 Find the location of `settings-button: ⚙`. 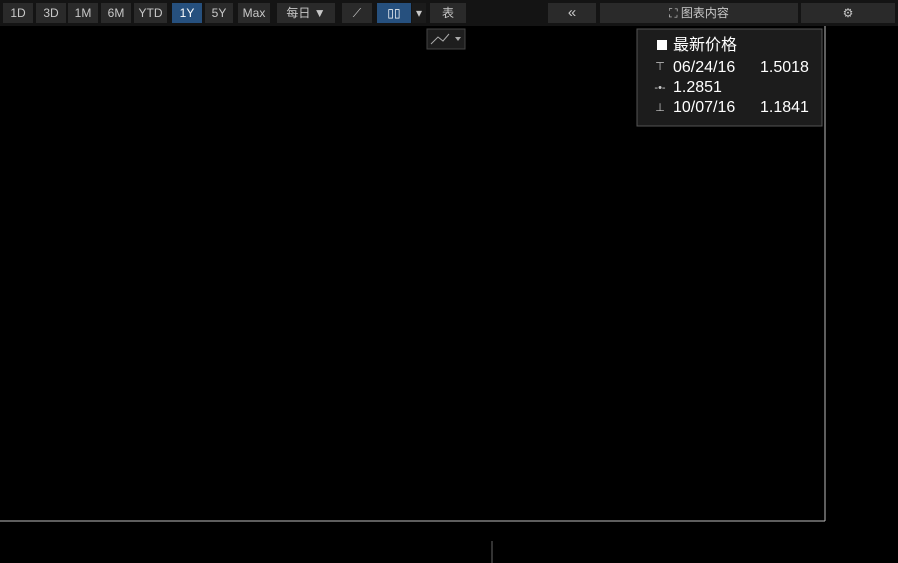

settings-button: ⚙ is located at coordinates (848, 13).